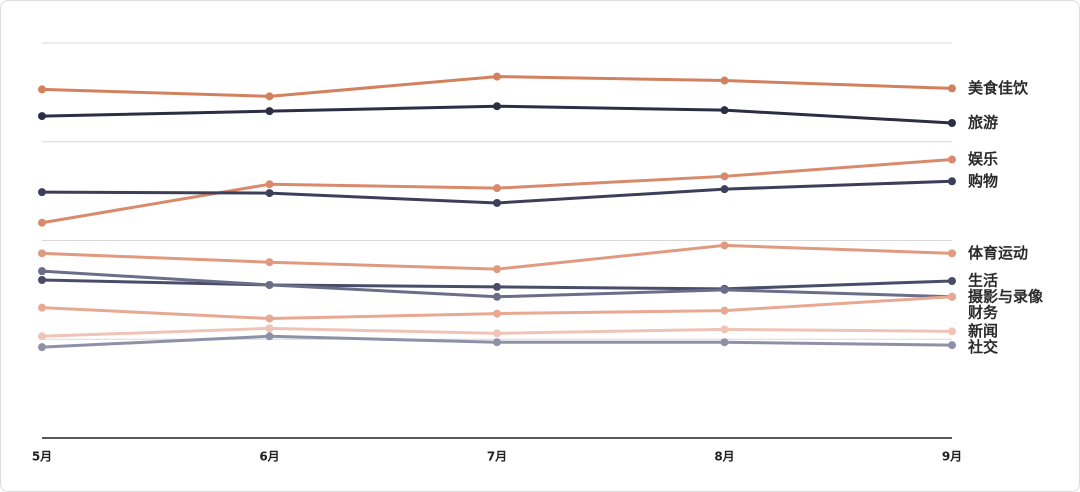  Describe the element at coordinates (983, 159) in the screenshot. I see `legend-label: 娱乐` at that location.